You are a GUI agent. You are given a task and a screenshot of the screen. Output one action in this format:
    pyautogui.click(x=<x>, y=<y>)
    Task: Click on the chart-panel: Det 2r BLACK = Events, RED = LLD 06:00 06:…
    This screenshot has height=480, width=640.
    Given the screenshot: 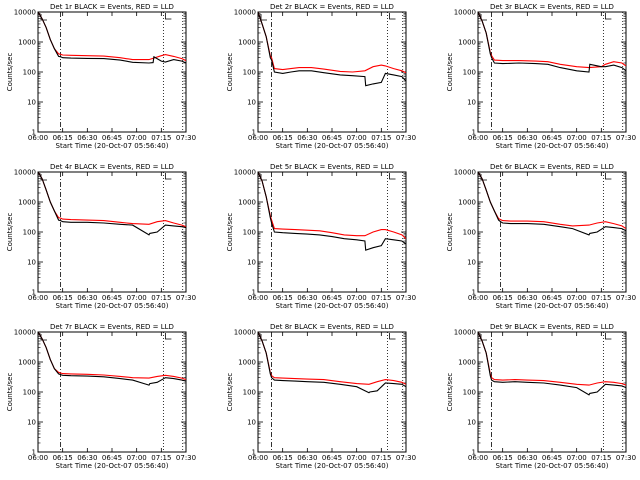 What is the action you would take?
    pyautogui.click(x=321, y=76)
    